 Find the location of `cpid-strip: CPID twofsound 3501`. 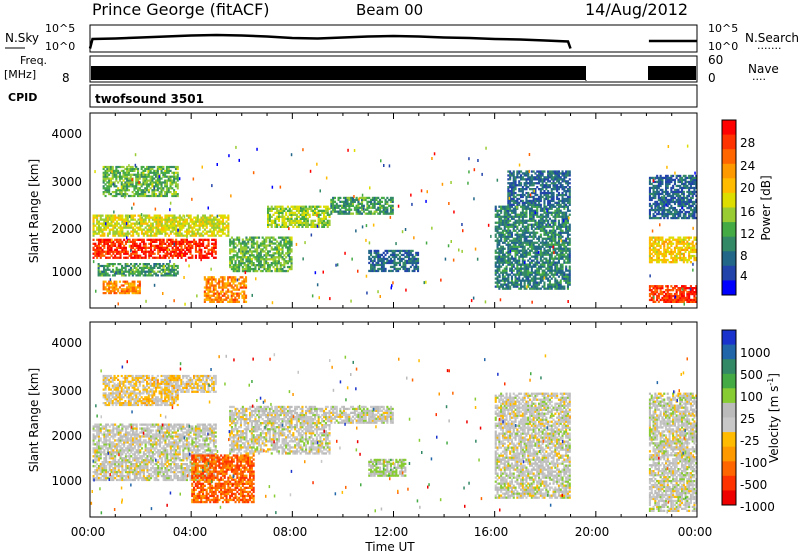

cpid-strip: CPID twofsound 3501 is located at coordinates (353, 96).